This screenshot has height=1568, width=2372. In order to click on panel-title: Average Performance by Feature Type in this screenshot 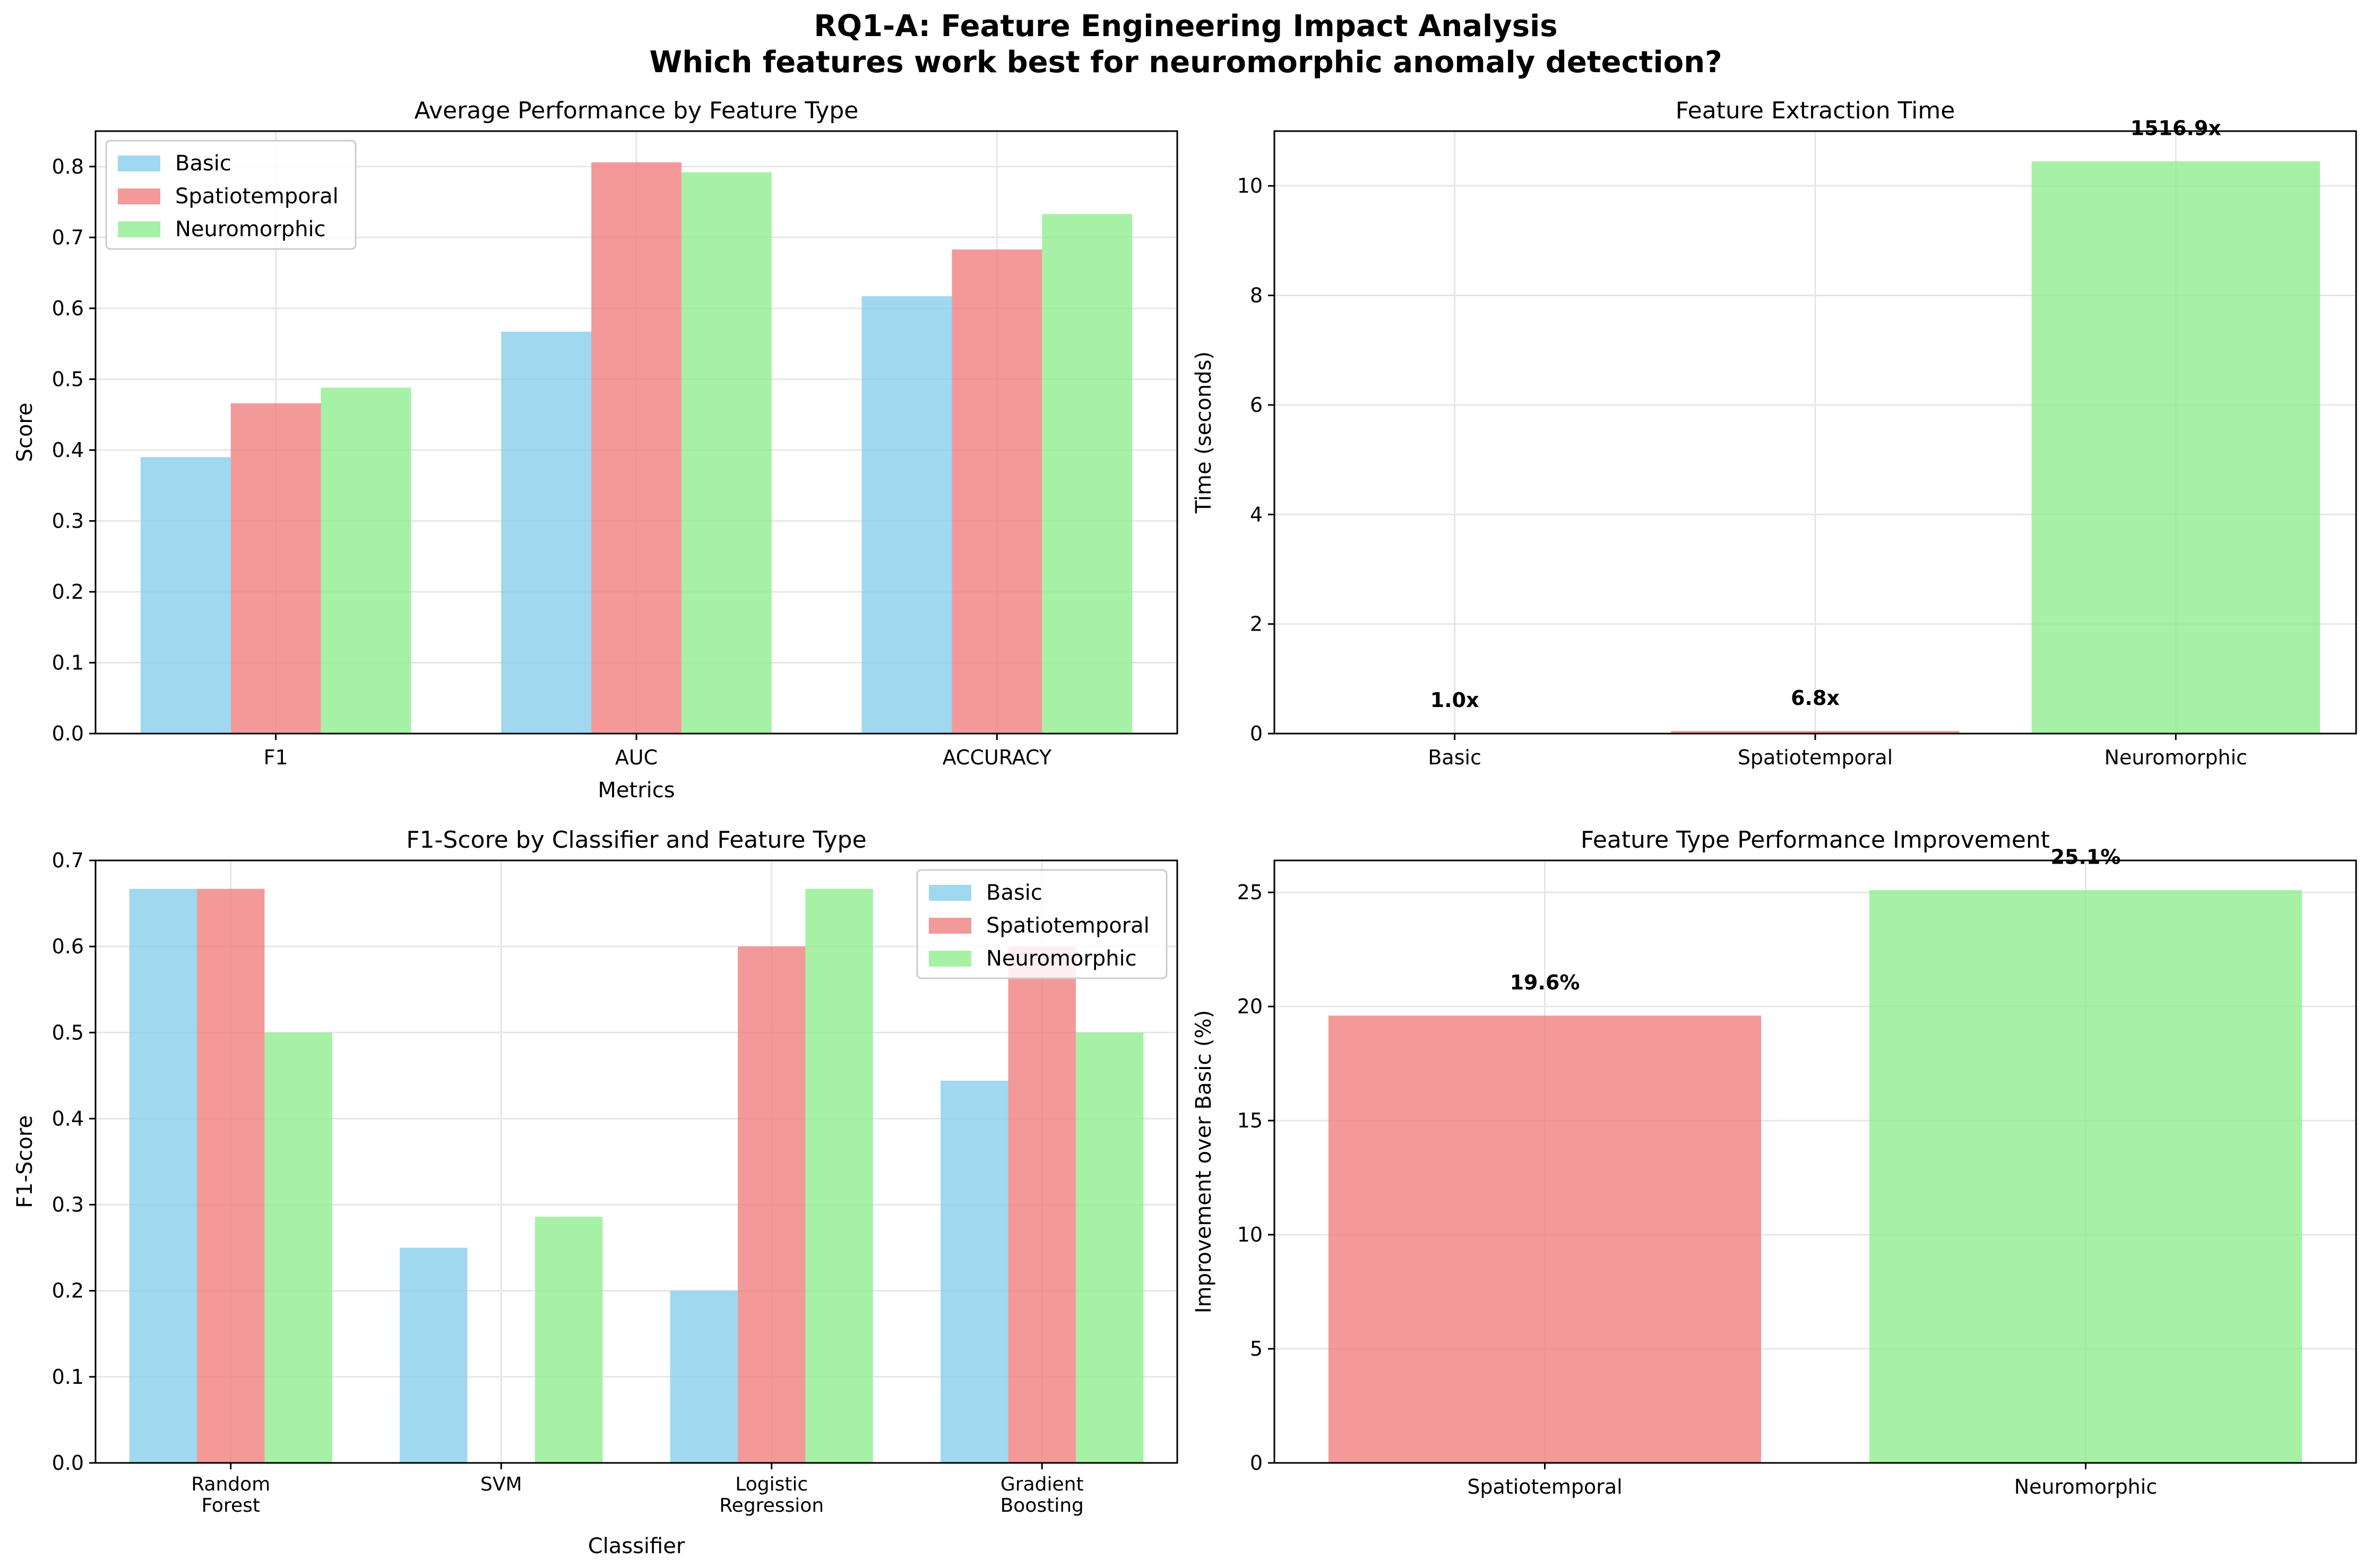, I will do `click(637, 110)`.